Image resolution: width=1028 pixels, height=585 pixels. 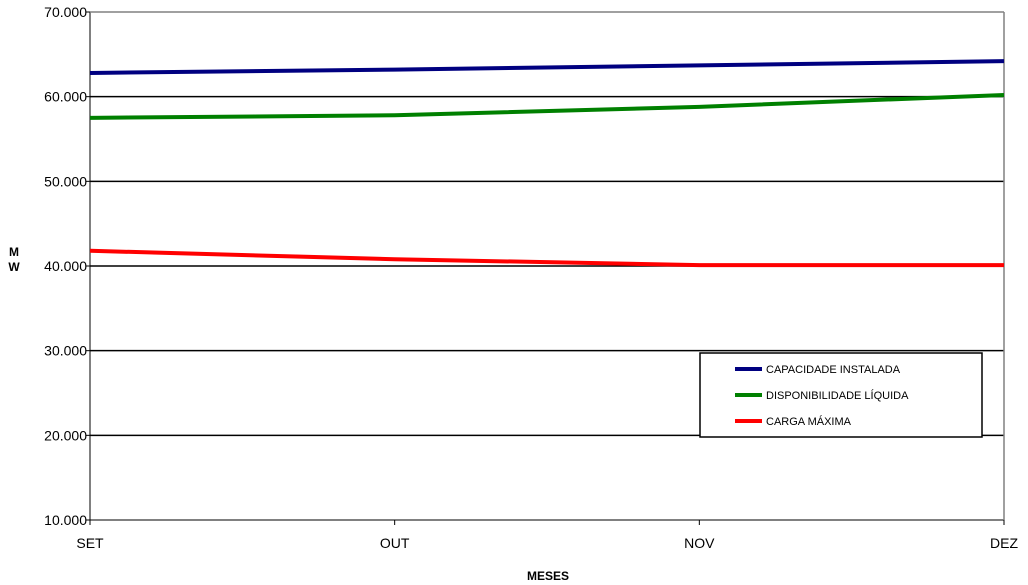 What do you see at coordinates (65, 351) in the screenshot?
I see `y-tick-label: 30.000` at bounding box center [65, 351].